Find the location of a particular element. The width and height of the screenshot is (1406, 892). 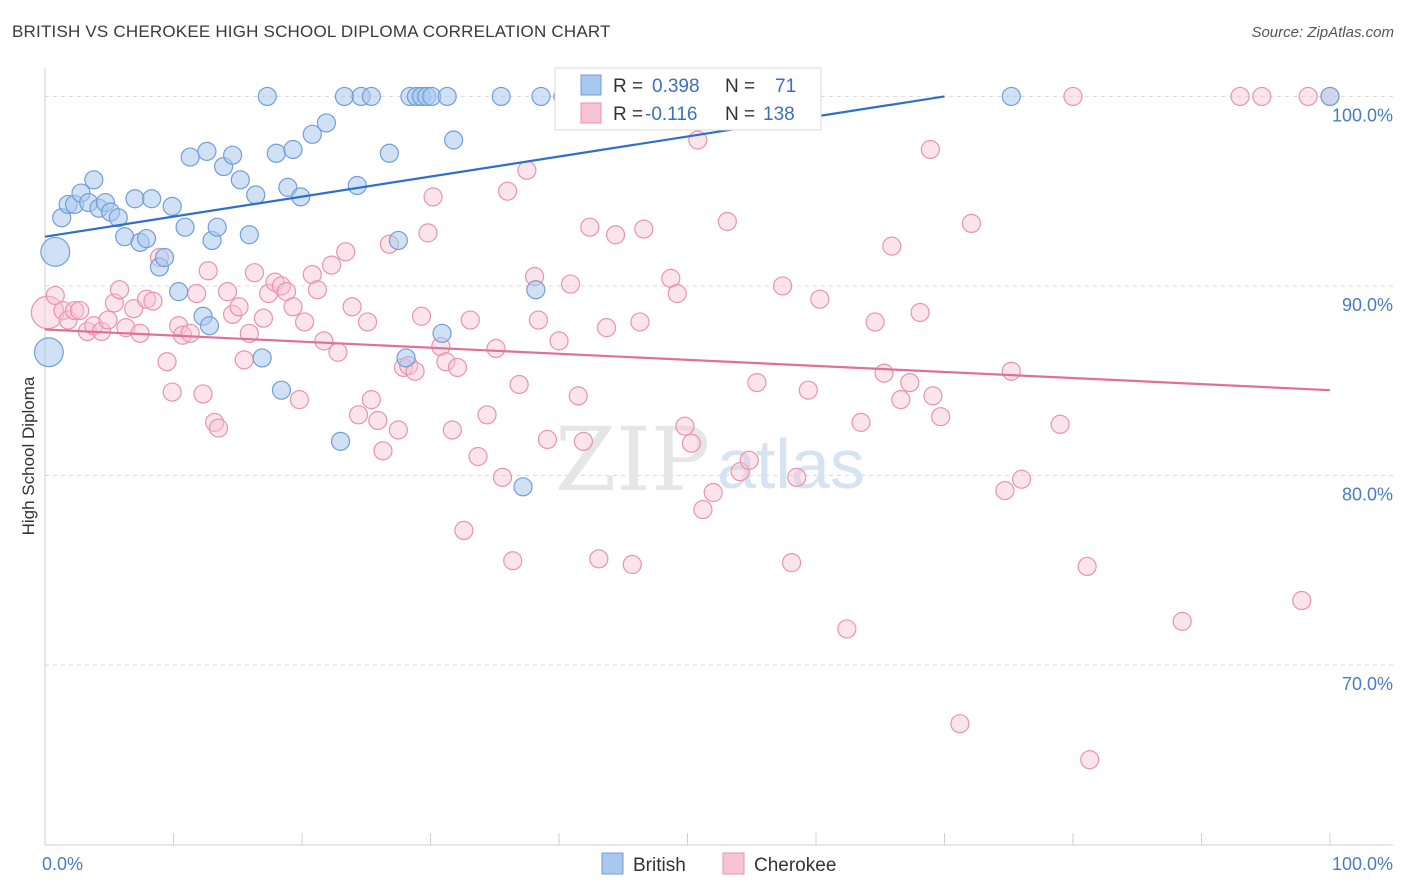

y-axis-label: High School Diploma is located at coordinates (28, 455).